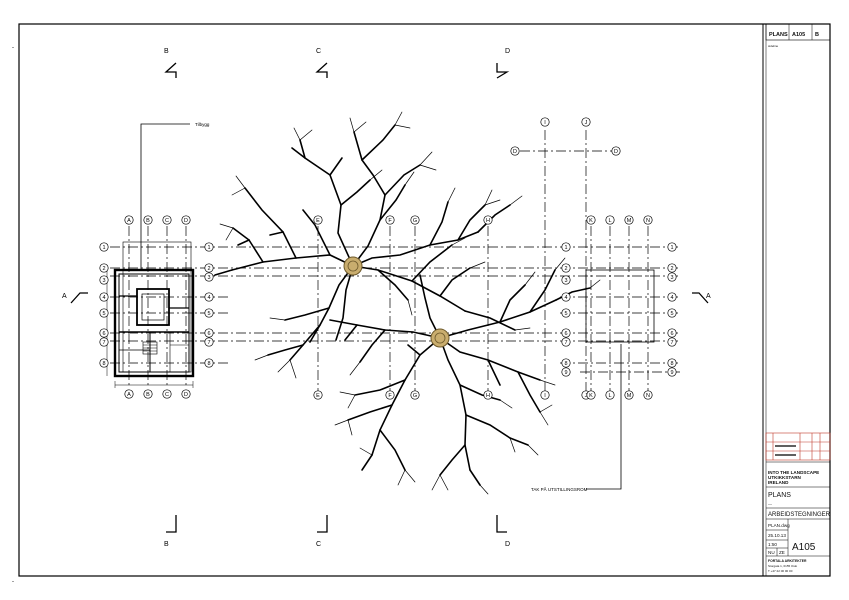  Describe the element at coordinates (202, 124) in the screenshot. I see `note-tilbygg: Tilbygg` at that location.